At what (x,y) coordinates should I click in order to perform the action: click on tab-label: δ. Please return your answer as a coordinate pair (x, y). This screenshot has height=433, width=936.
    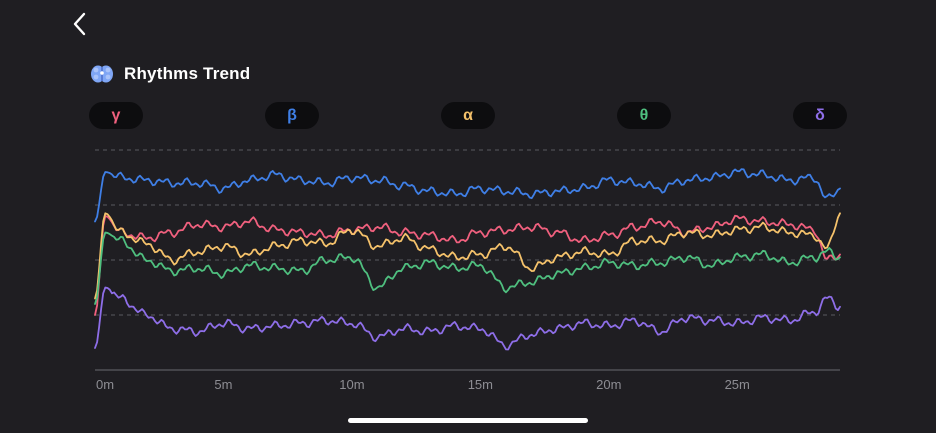
    Looking at the image, I should click on (820, 115).